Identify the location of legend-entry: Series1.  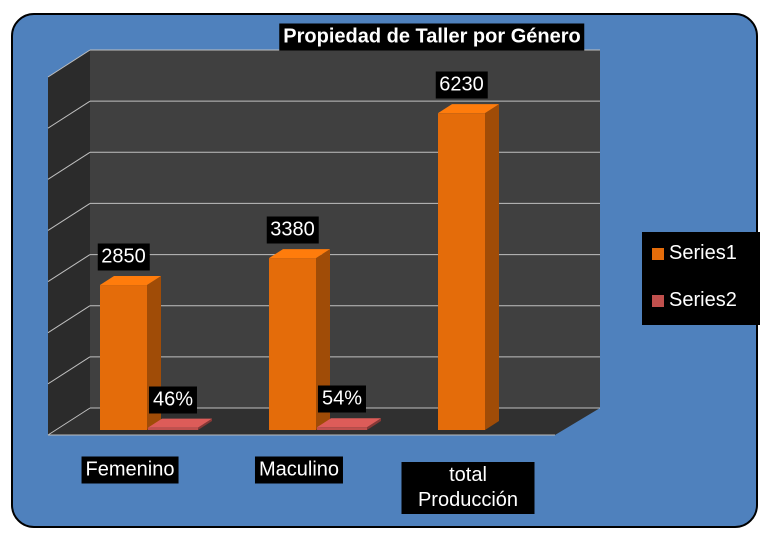
(694, 253).